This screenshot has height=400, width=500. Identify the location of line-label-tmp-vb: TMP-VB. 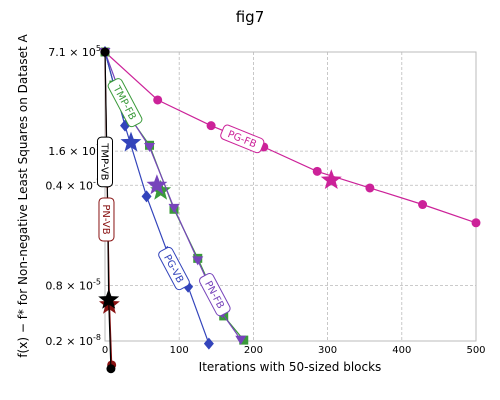
(105, 162).